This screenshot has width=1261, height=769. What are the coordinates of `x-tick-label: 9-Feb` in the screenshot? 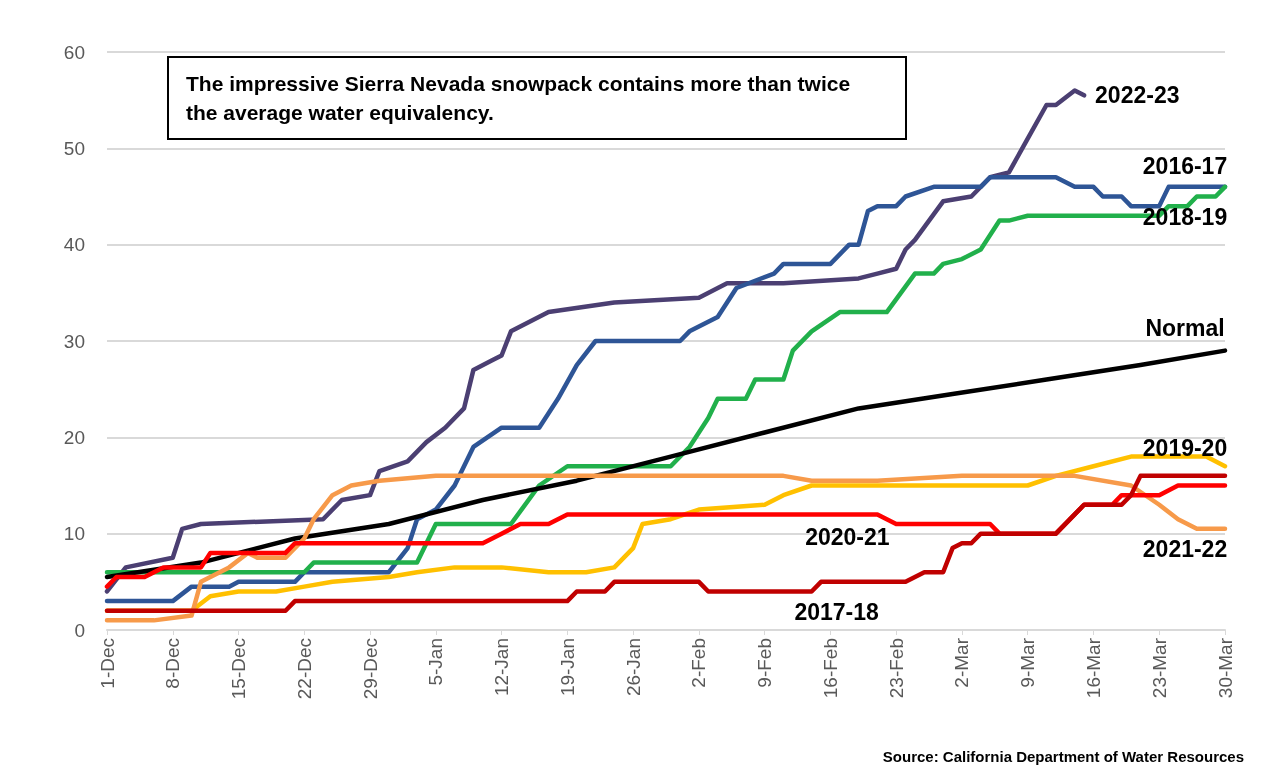 It's located at (765, 663).